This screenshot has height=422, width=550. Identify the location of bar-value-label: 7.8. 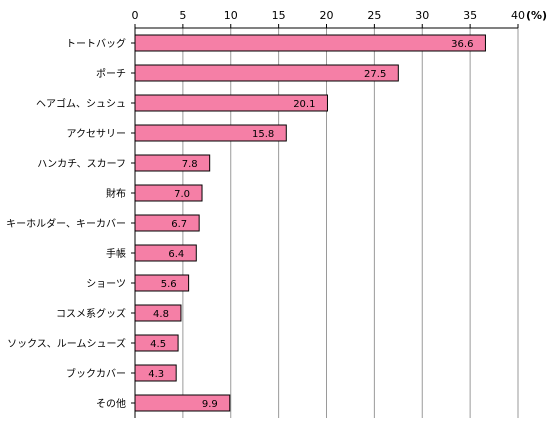
(190, 164).